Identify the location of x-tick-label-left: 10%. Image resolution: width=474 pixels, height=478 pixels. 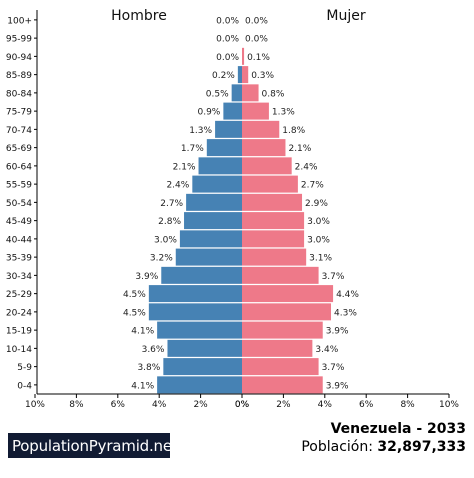
(35, 405).